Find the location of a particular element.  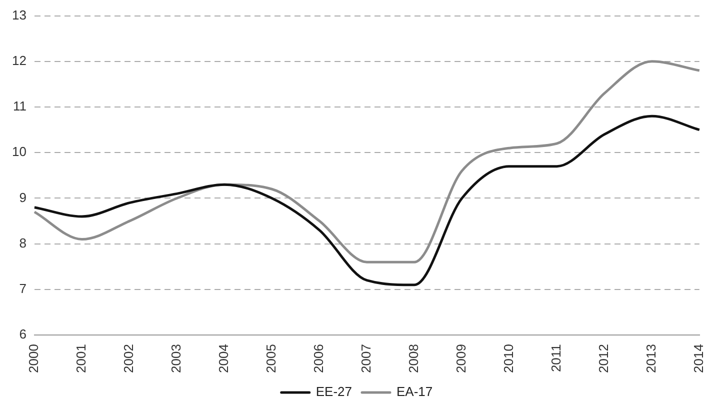

x-tick-label: 2010 is located at coordinates (508, 358).